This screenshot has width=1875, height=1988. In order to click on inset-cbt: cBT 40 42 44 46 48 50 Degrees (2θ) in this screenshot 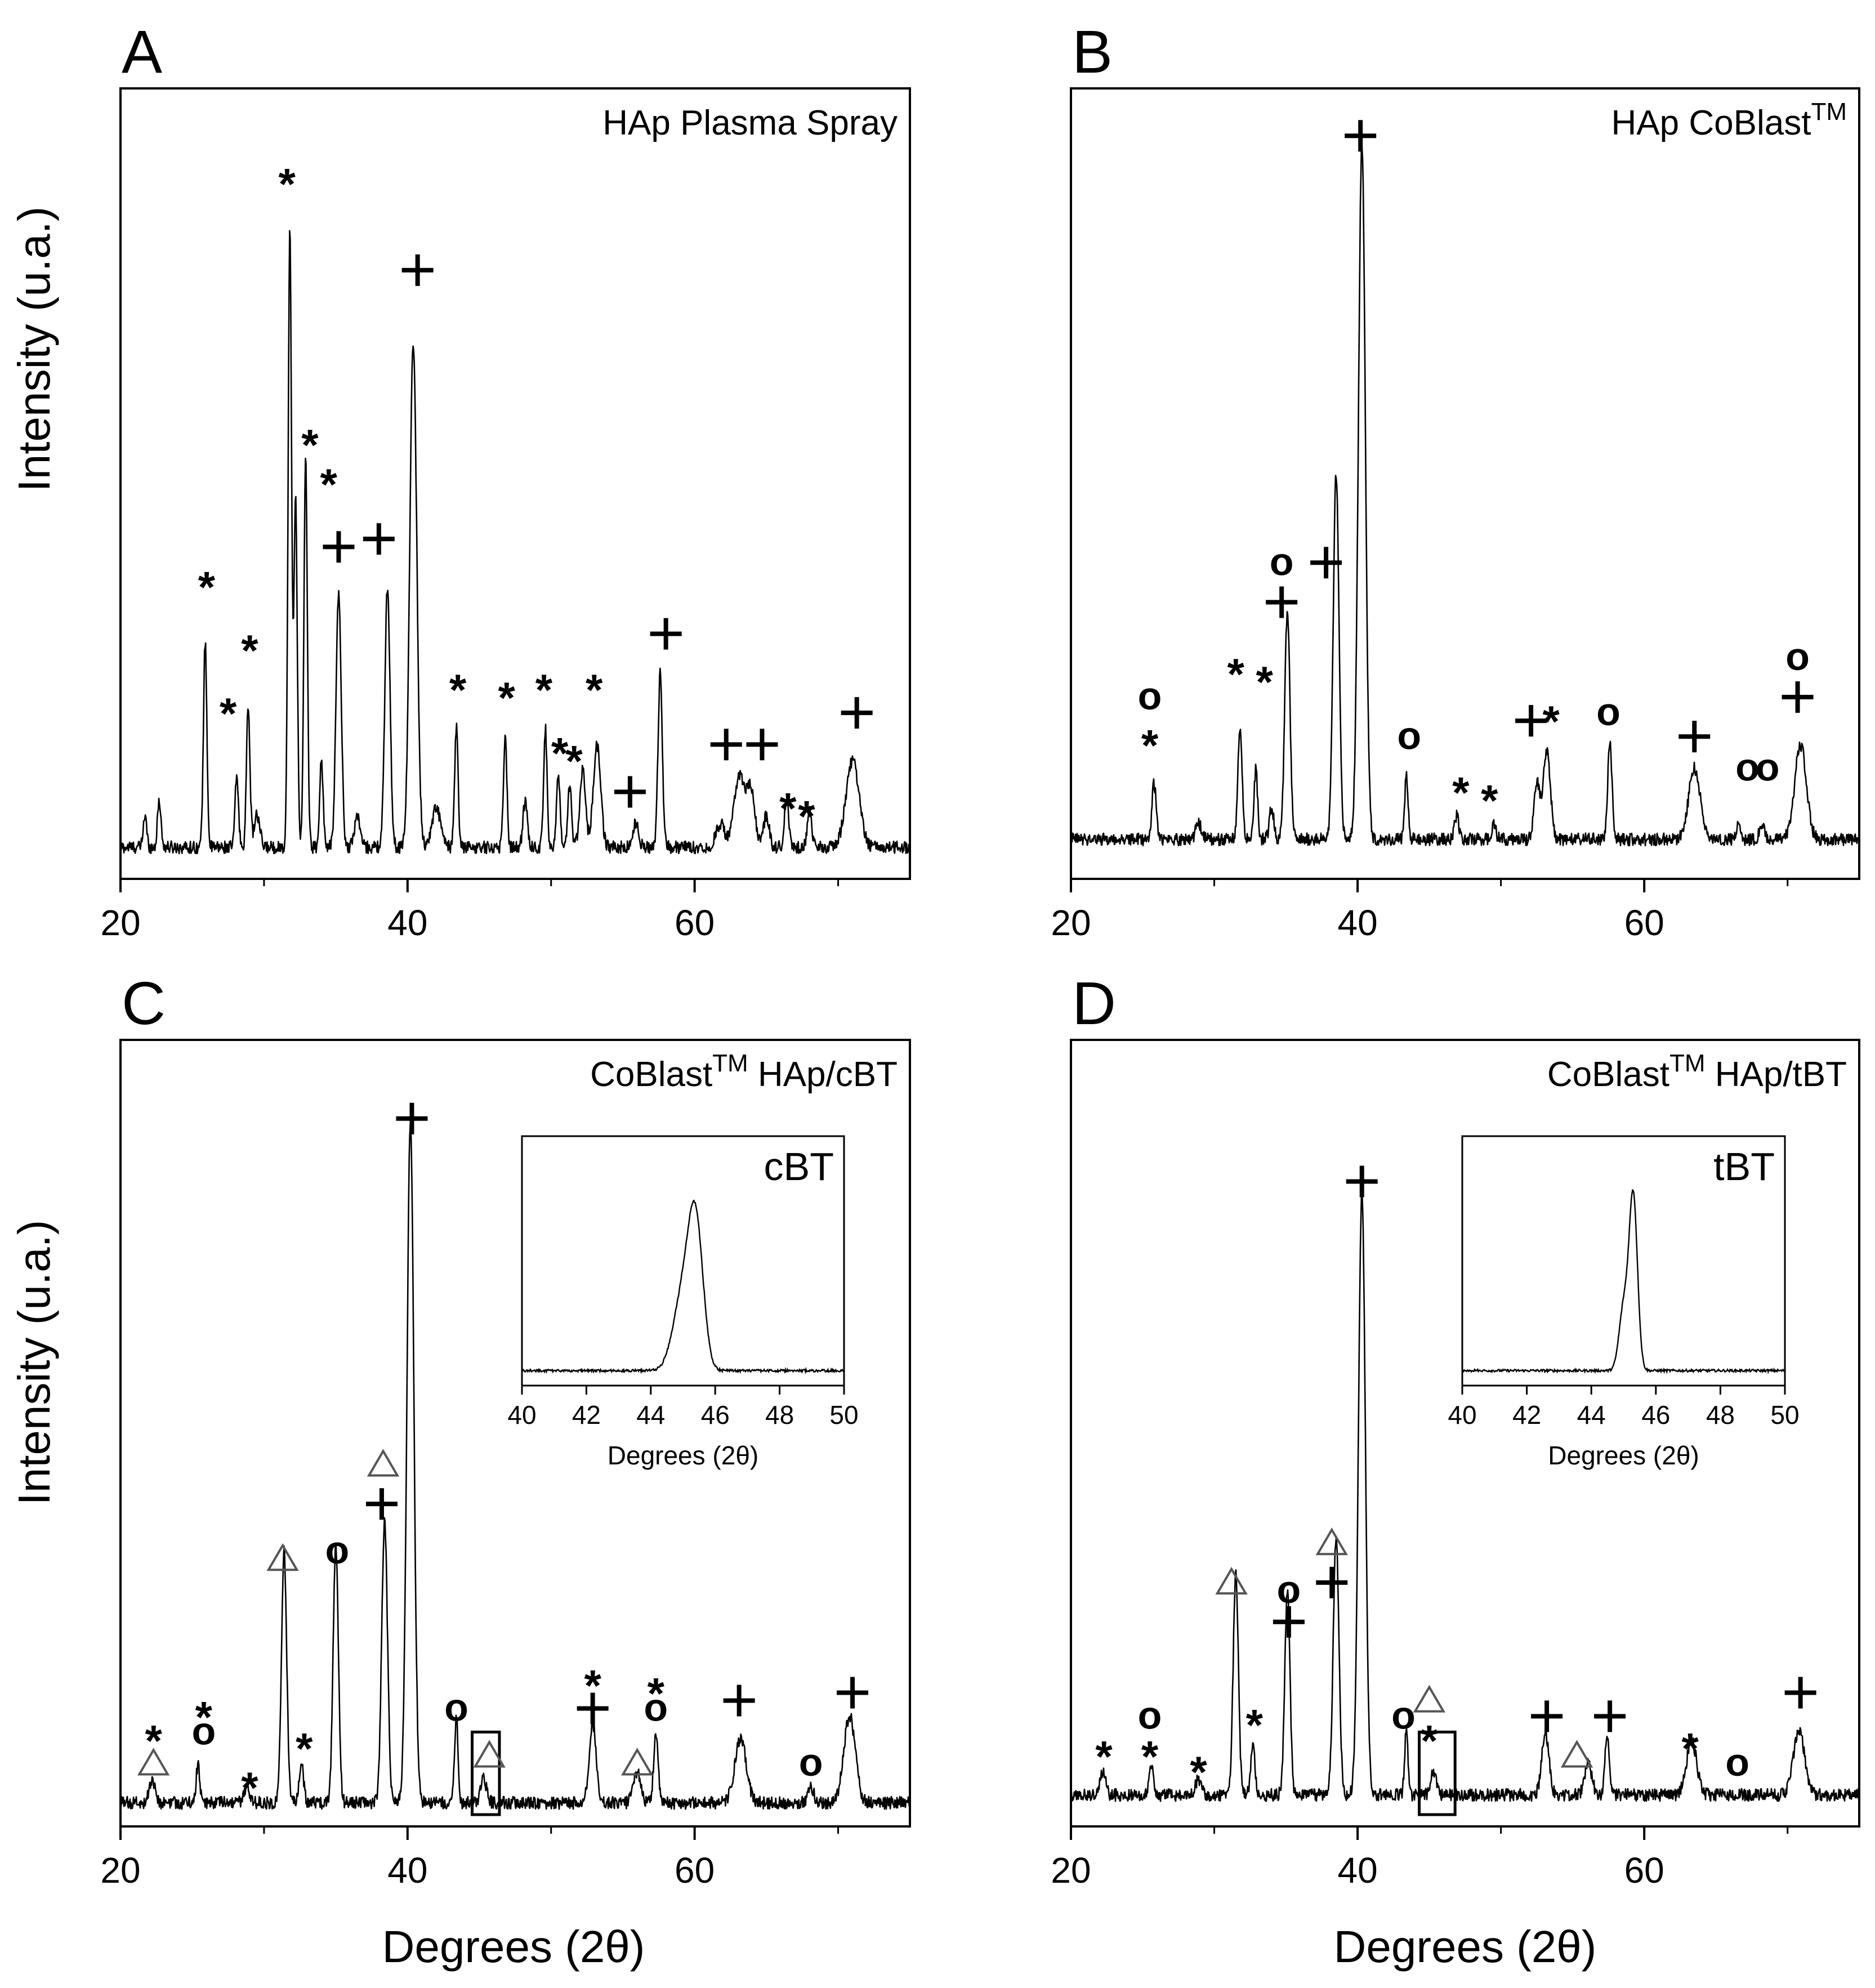, I will do `click(683, 1303)`.